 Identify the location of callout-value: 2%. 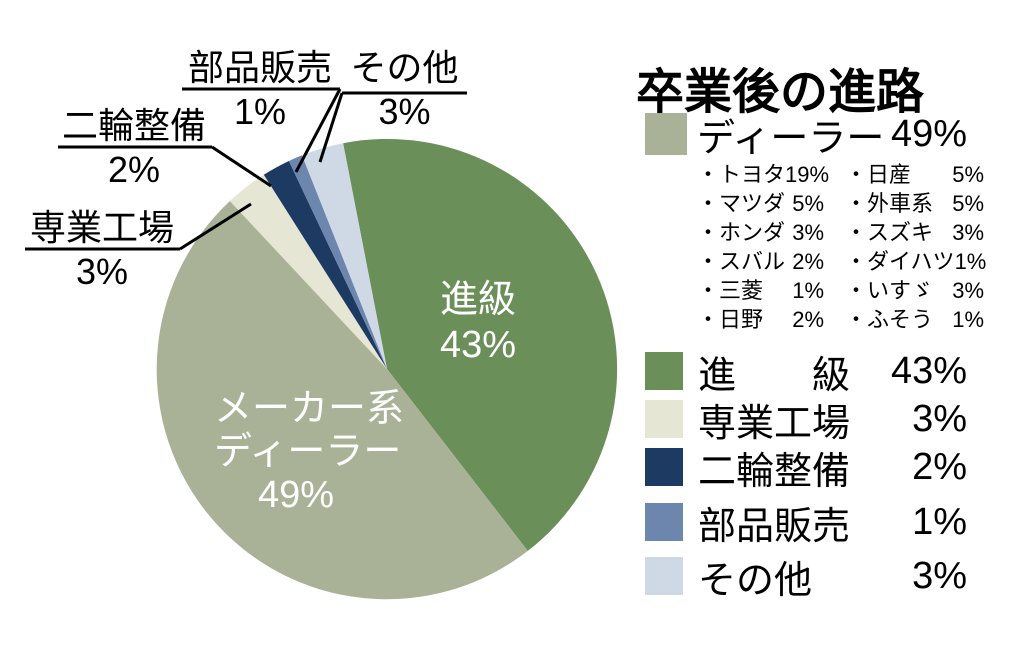
(134, 169).